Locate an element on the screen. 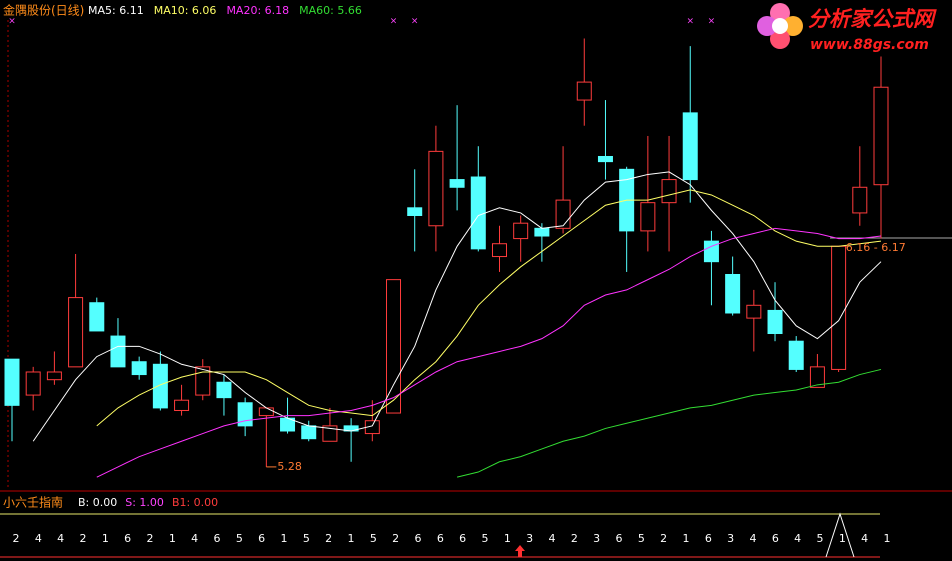 The image size is (952, 561). indicator-peak is located at coordinates (840, 535).